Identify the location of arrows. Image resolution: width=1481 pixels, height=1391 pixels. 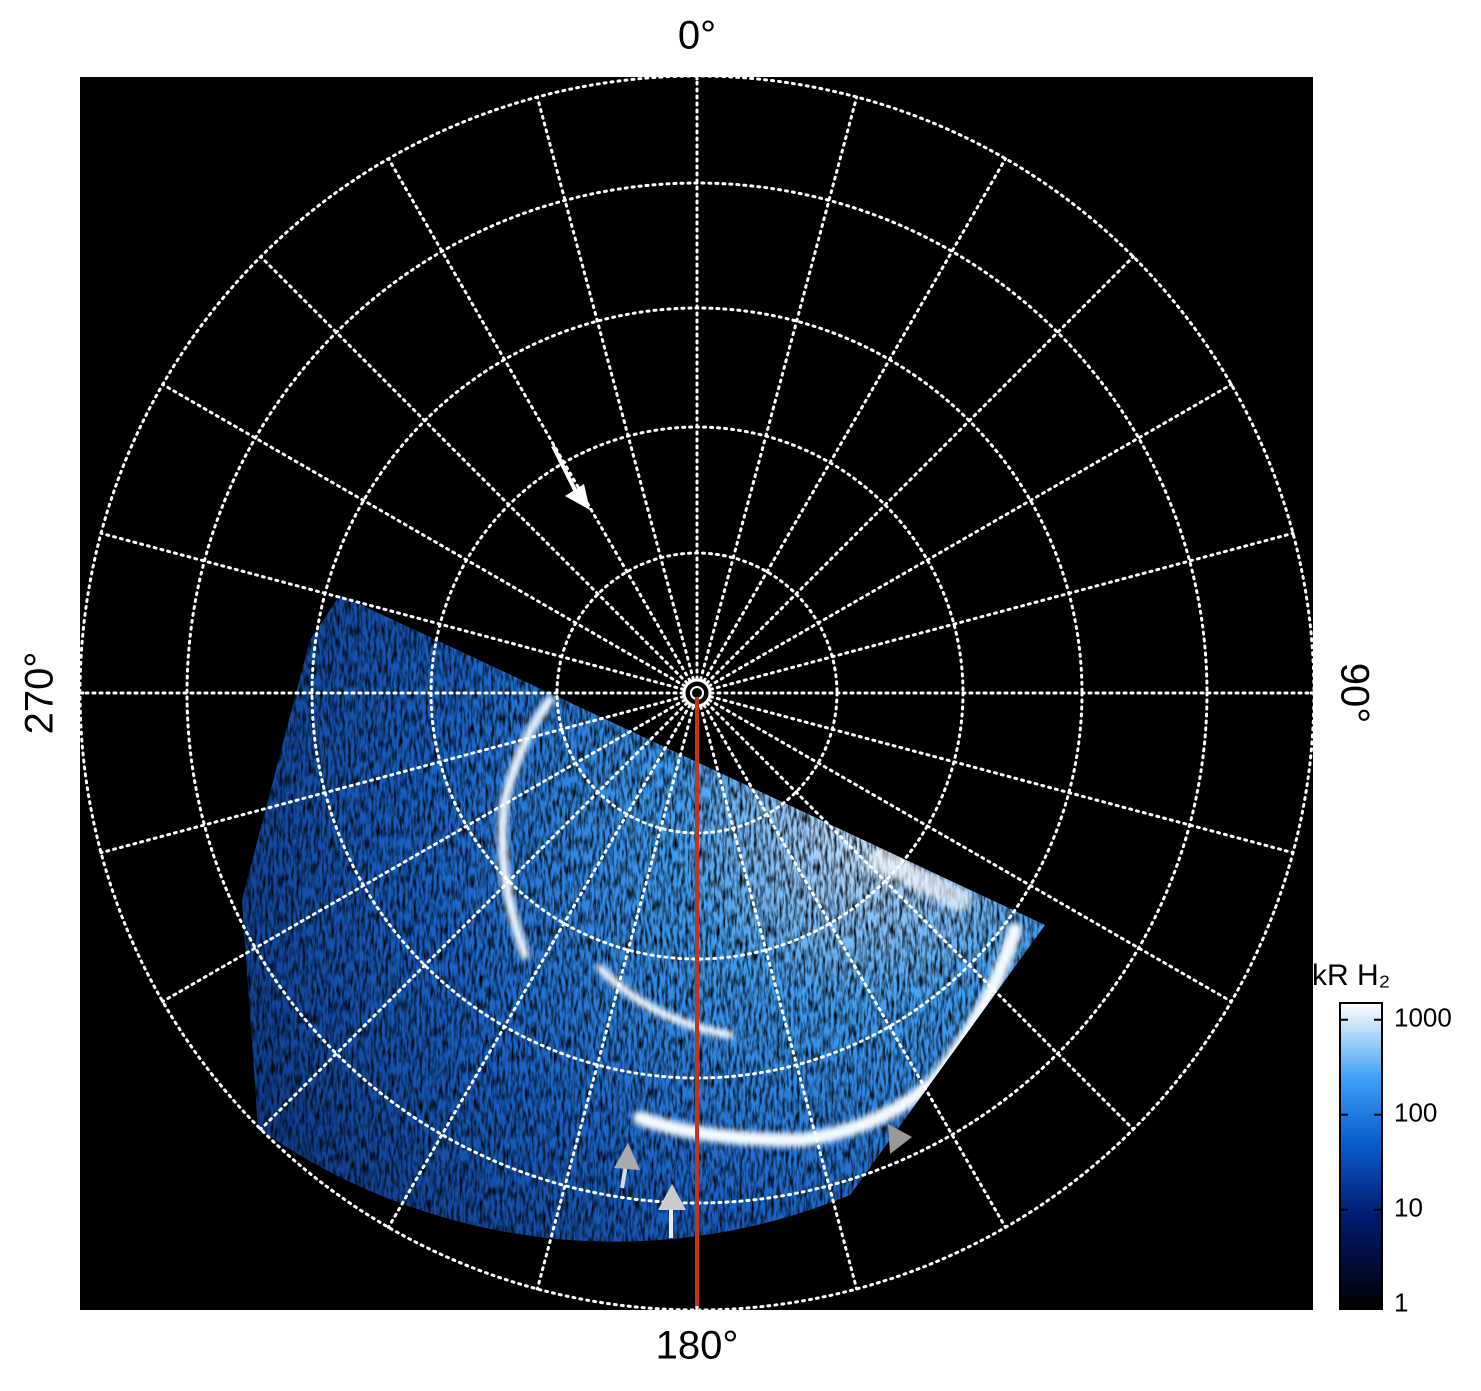
(731, 841).